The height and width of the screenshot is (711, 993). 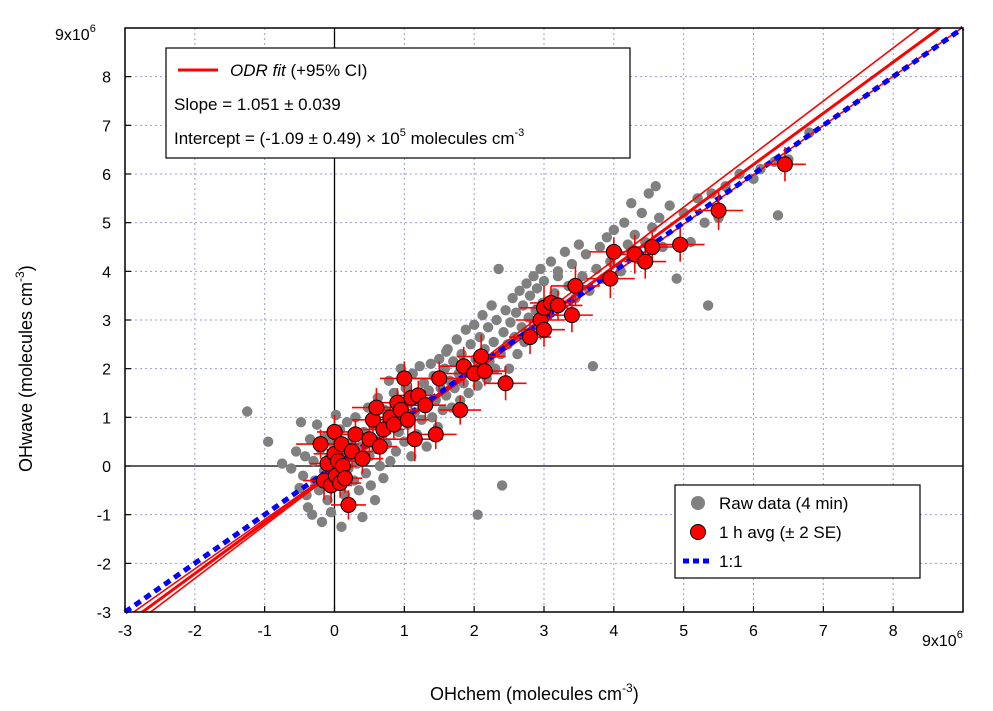 What do you see at coordinates (257, 104) in the screenshot?
I see `slope-text: Slope = 1.051 ± 0.039` at bounding box center [257, 104].